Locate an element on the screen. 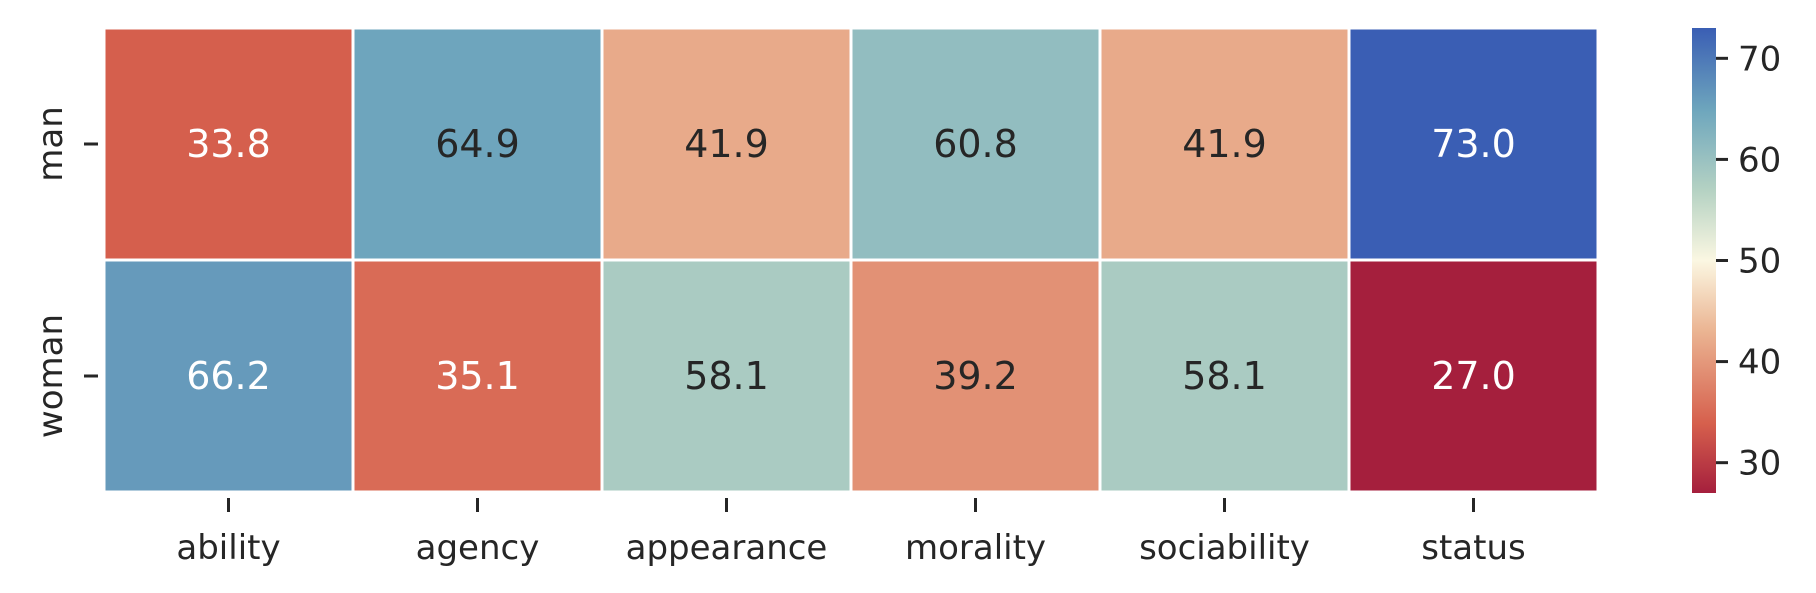 The height and width of the screenshot is (593, 1816). heatmap-cell-man-appearance is located at coordinates (726, 144).